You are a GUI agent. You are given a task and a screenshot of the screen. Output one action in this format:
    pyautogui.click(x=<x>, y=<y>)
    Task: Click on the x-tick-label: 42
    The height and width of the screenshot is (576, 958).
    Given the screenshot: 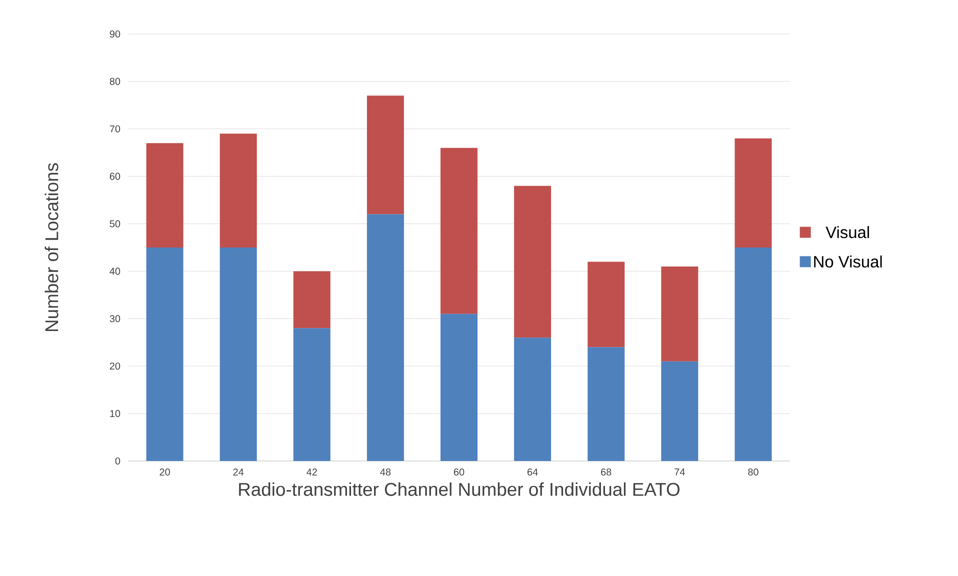 What is the action you would take?
    pyautogui.click(x=311, y=472)
    